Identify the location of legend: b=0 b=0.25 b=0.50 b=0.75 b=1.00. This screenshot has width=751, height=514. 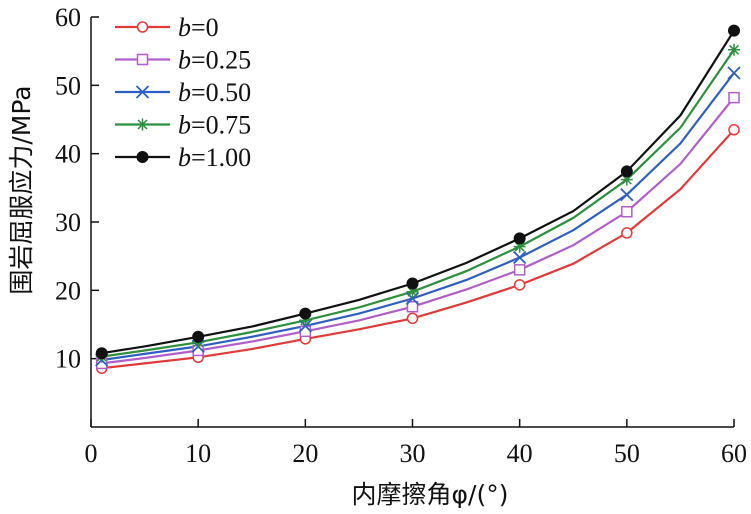
(183, 92).